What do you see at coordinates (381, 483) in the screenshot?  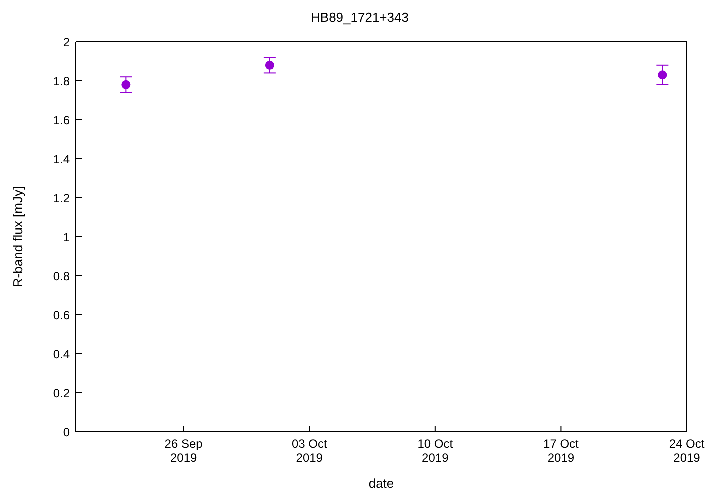 I see `x-axis-title: date` at bounding box center [381, 483].